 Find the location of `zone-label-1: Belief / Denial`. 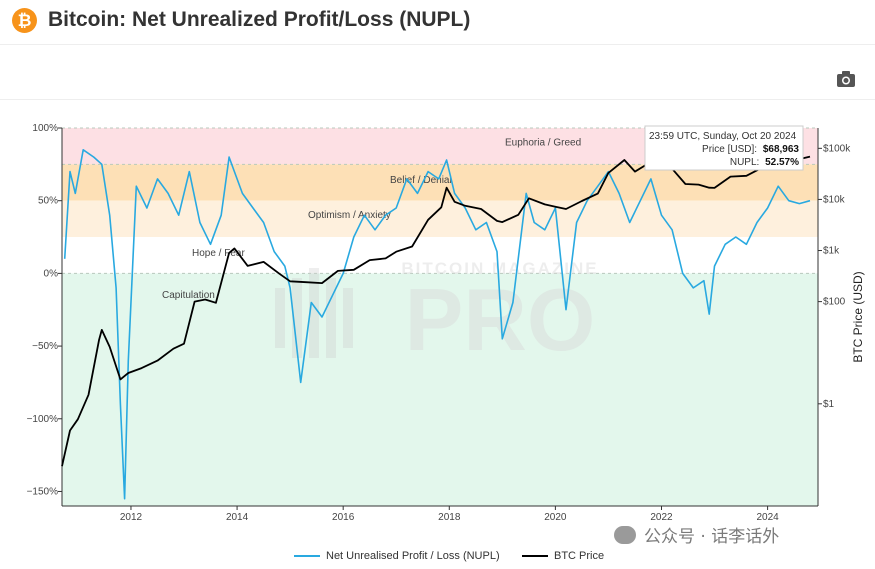

zone-label-1: Belief / Denial is located at coordinates (421, 180).